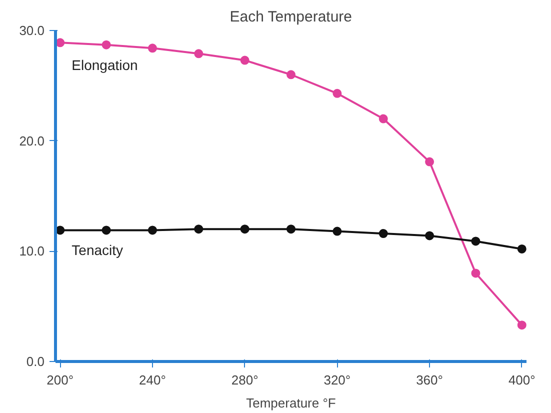  I want to click on series-label: Elongation, so click(105, 64).